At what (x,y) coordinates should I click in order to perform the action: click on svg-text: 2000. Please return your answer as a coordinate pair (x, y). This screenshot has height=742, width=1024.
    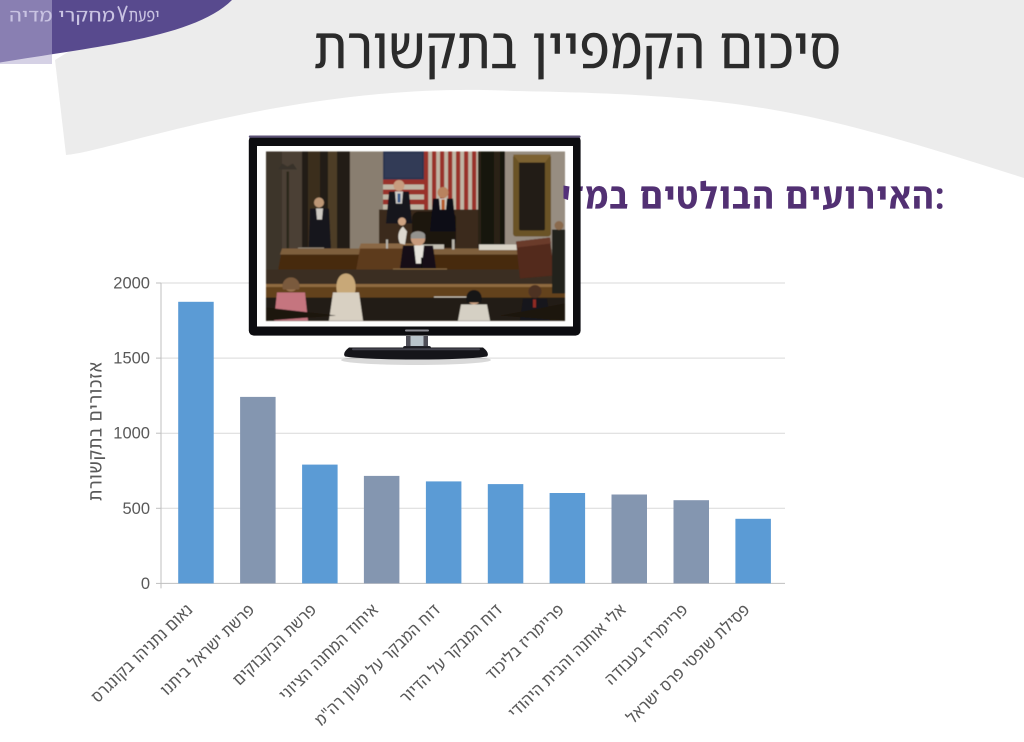
    Looking at the image, I should click on (131, 284).